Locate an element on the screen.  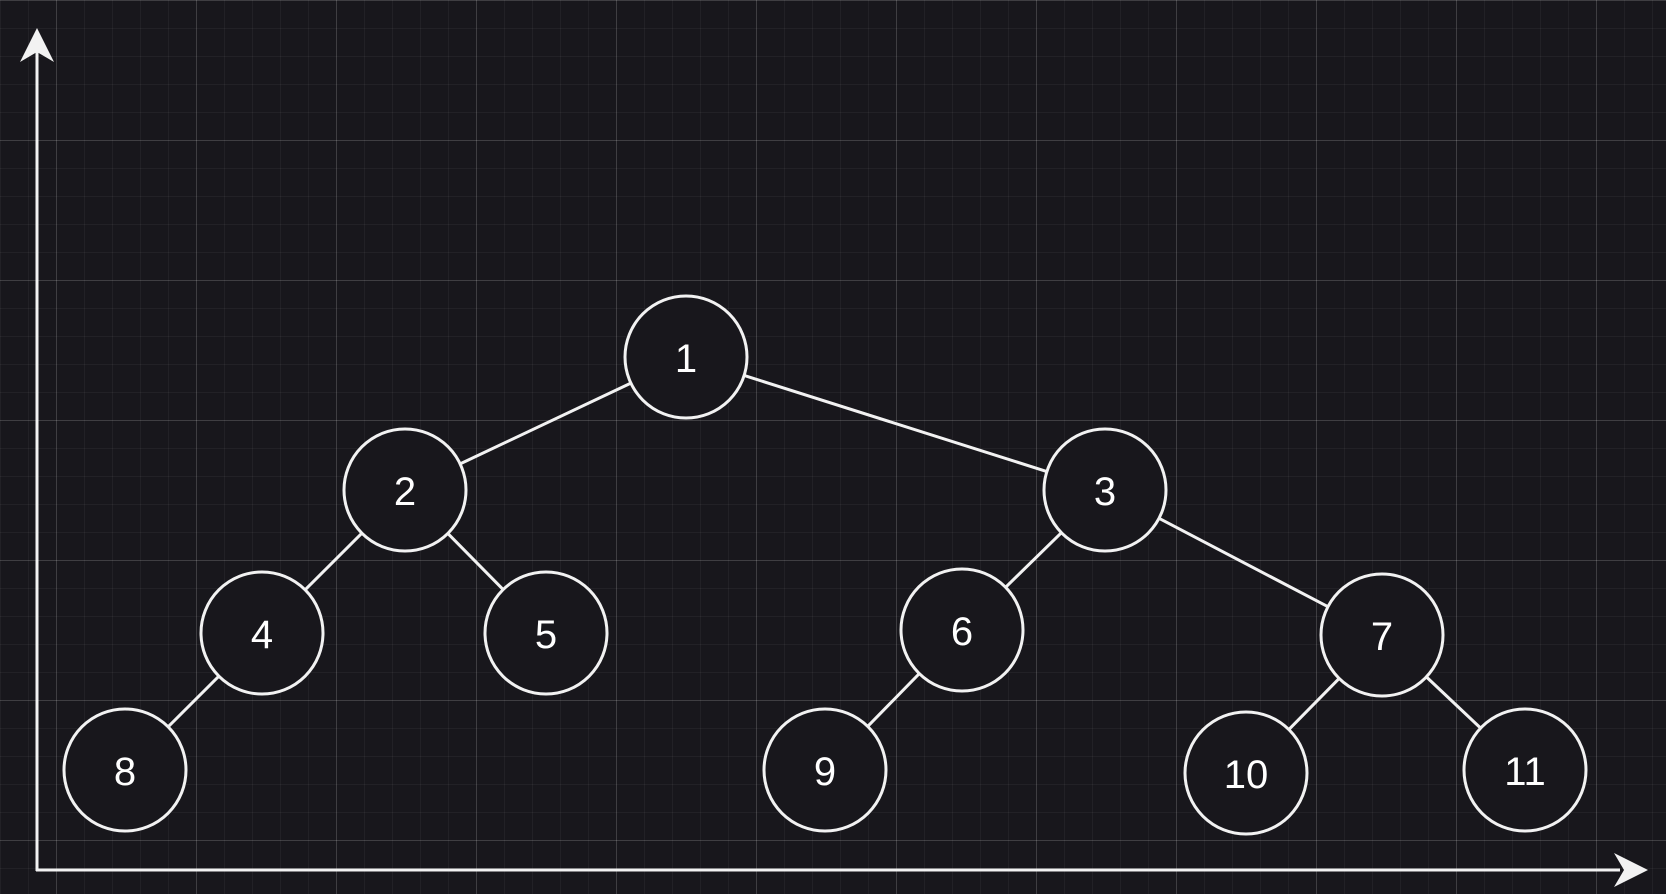
tree-node-4: 4 is located at coordinates (262, 633).